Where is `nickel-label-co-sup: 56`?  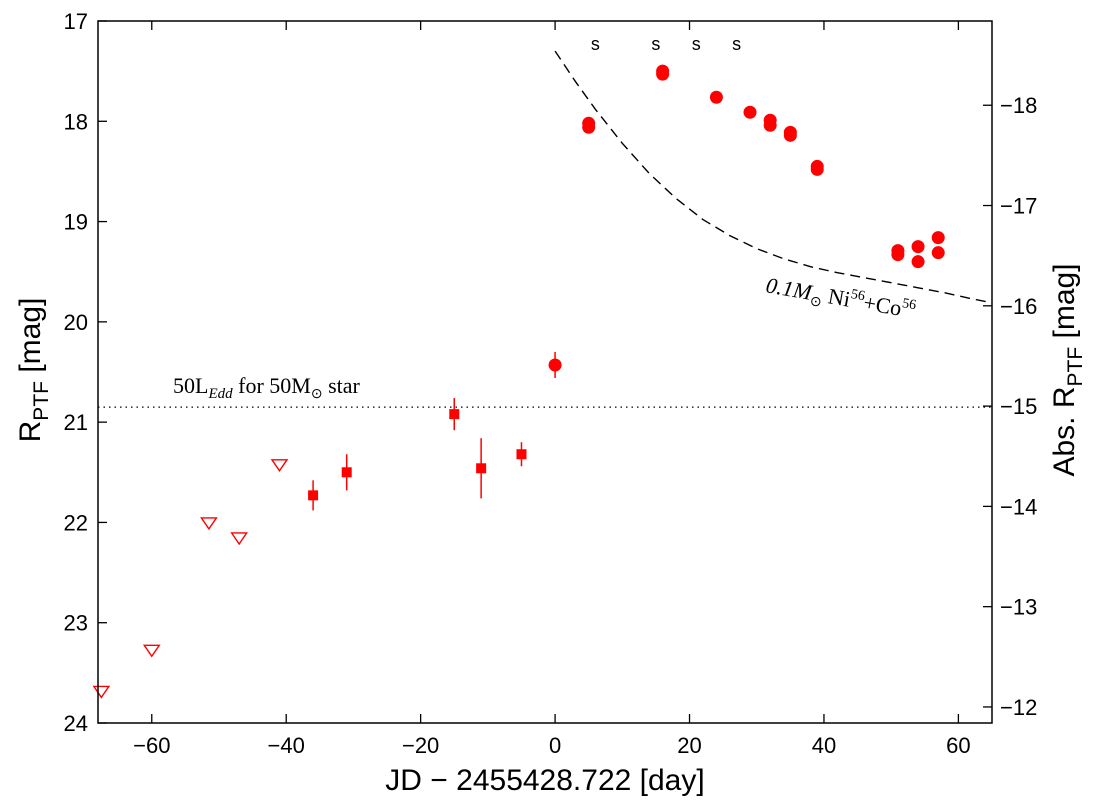 nickel-label-co-sup: 56 is located at coordinates (909, 304).